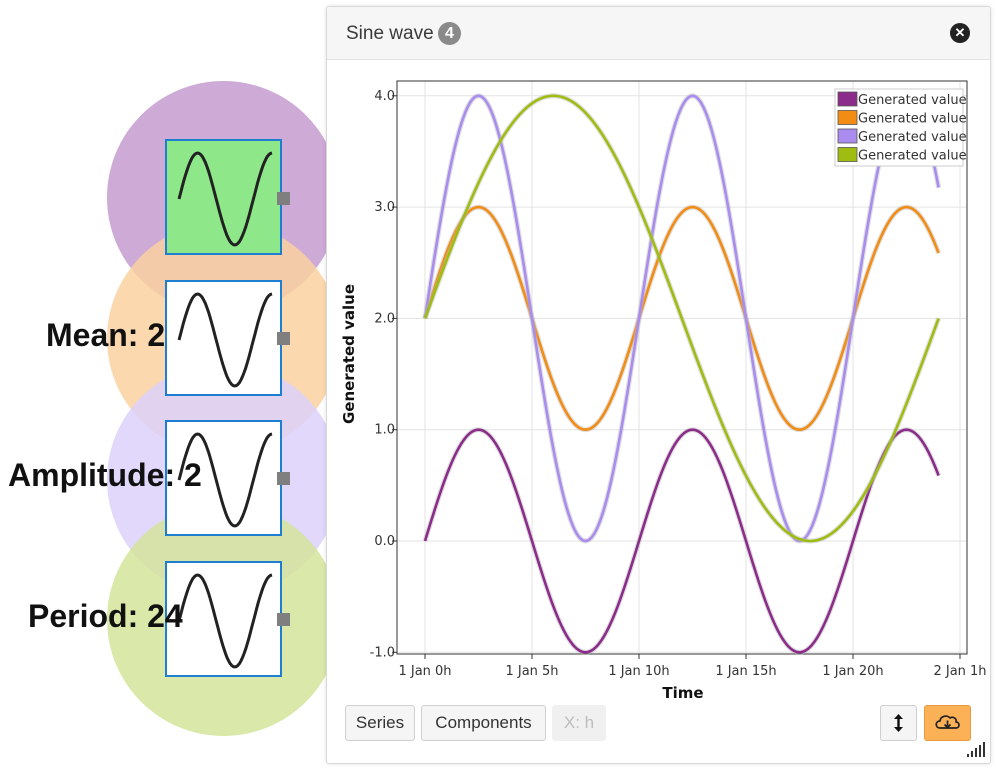  I want to click on download-button, so click(947, 723).